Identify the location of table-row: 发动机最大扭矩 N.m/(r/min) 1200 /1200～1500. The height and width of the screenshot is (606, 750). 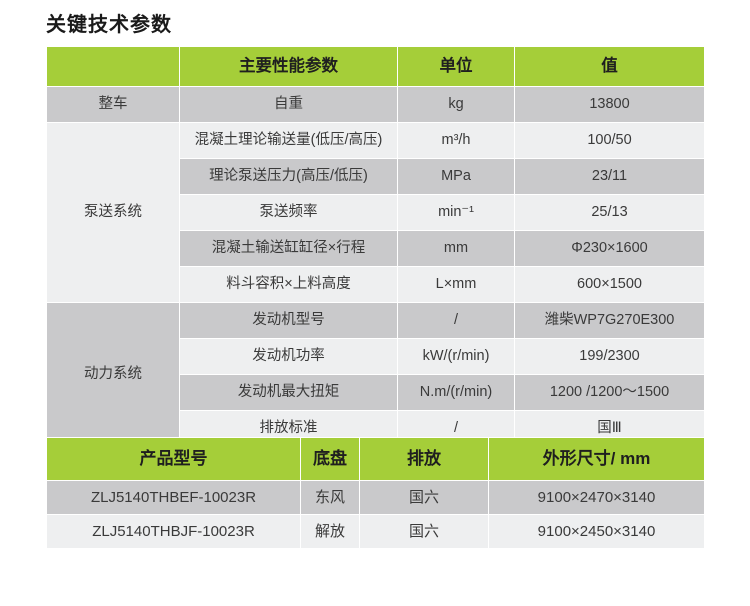
(375, 392).